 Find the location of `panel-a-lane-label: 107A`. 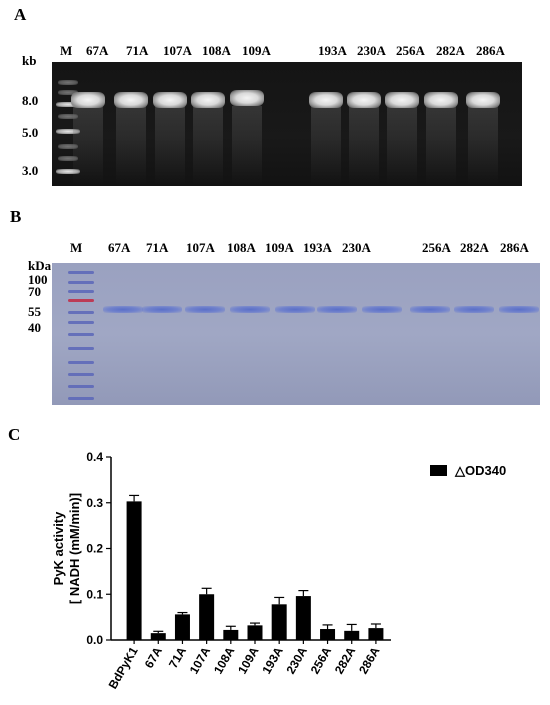

panel-a-lane-label: 107A is located at coordinates (177, 50).